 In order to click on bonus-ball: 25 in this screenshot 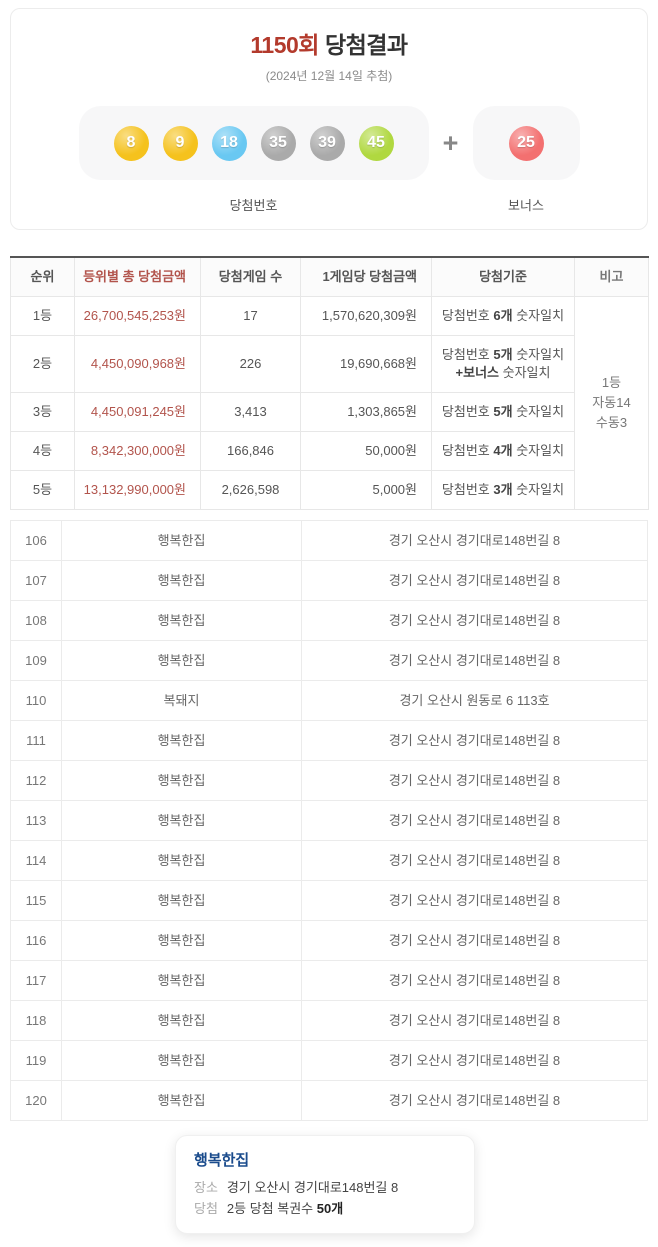, I will do `click(526, 143)`.